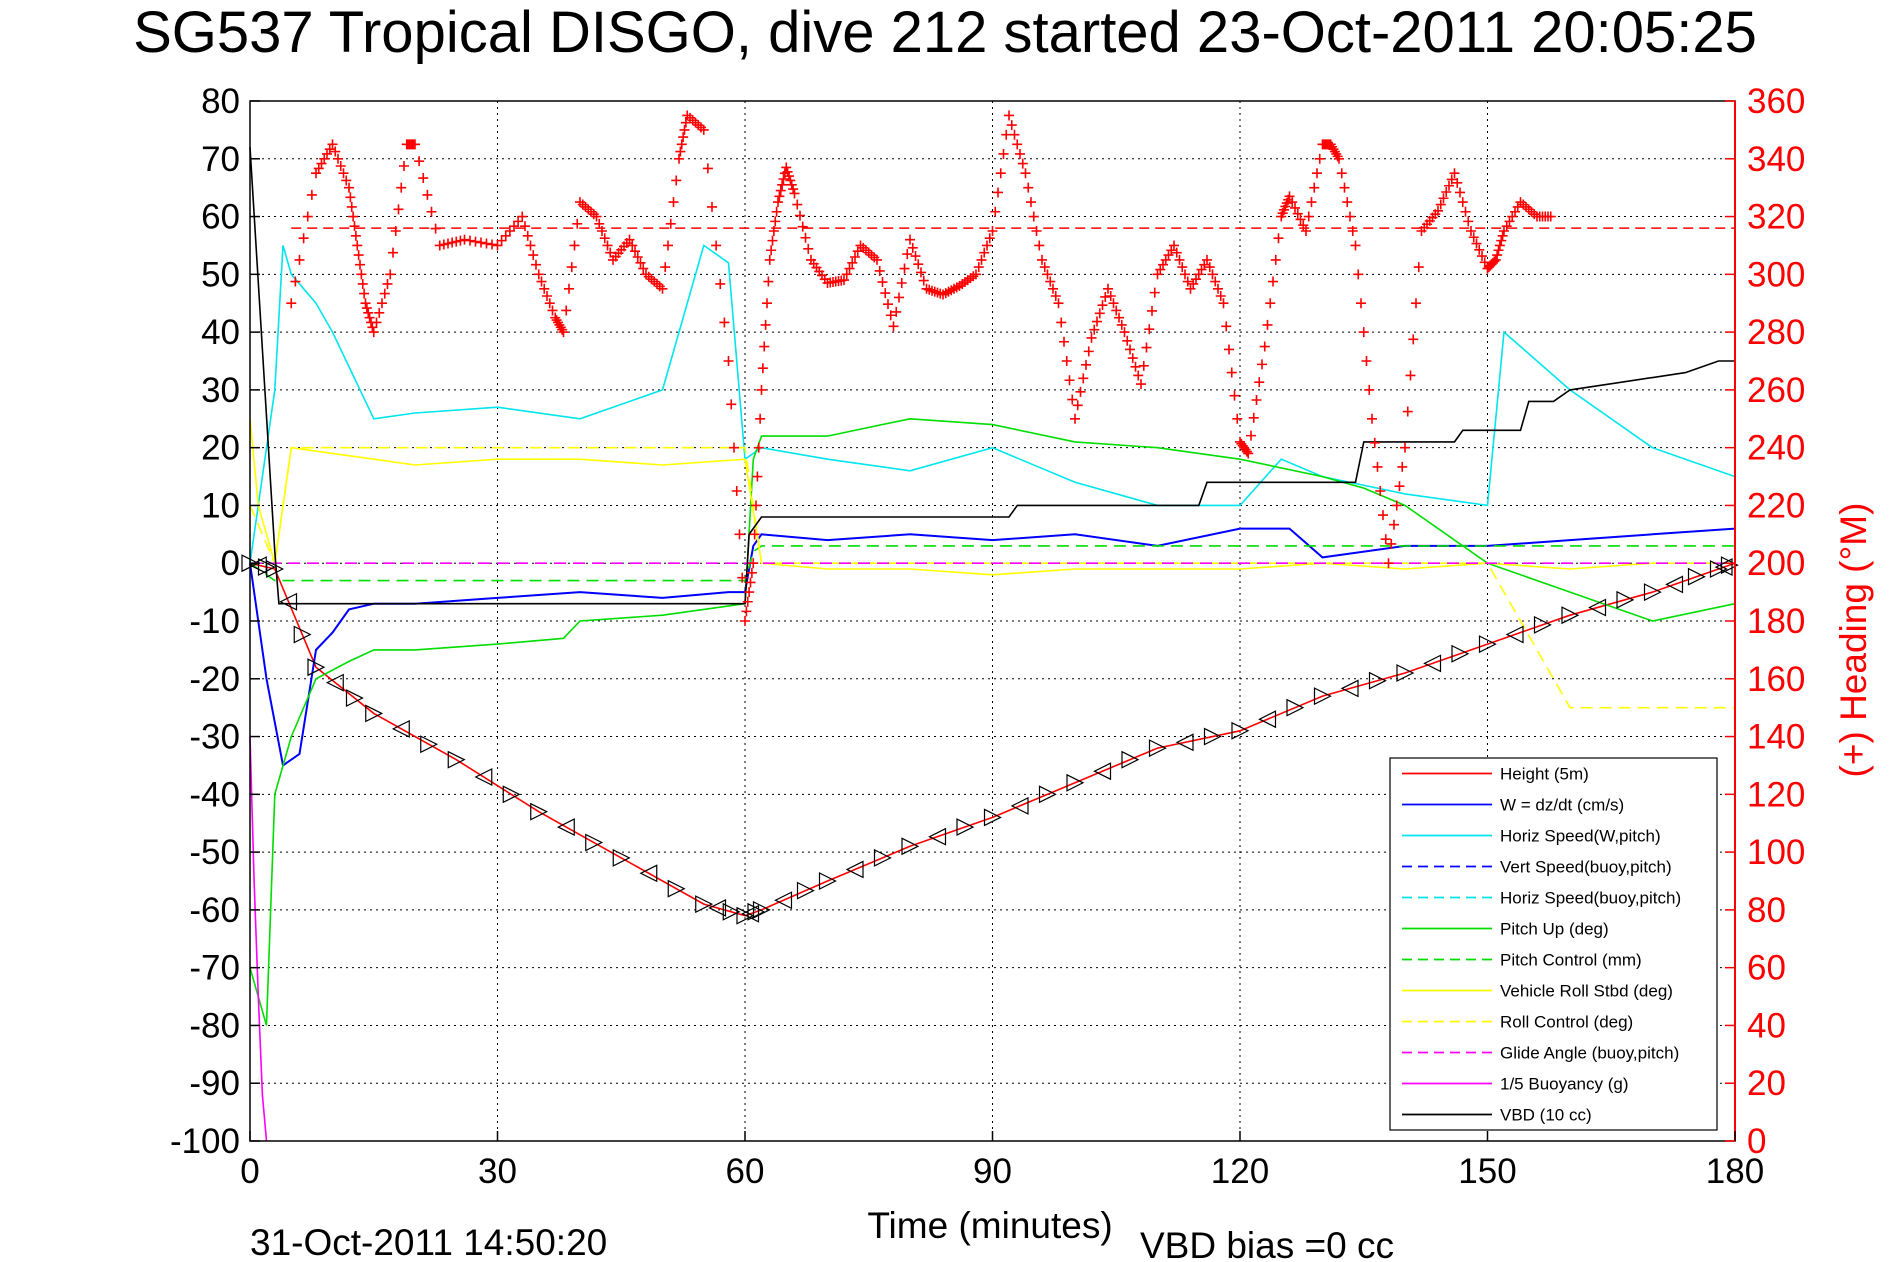 The height and width of the screenshot is (1262, 1891). What do you see at coordinates (1776, 390) in the screenshot?
I see `heading-tick-label: 260` at bounding box center [1776, 390].